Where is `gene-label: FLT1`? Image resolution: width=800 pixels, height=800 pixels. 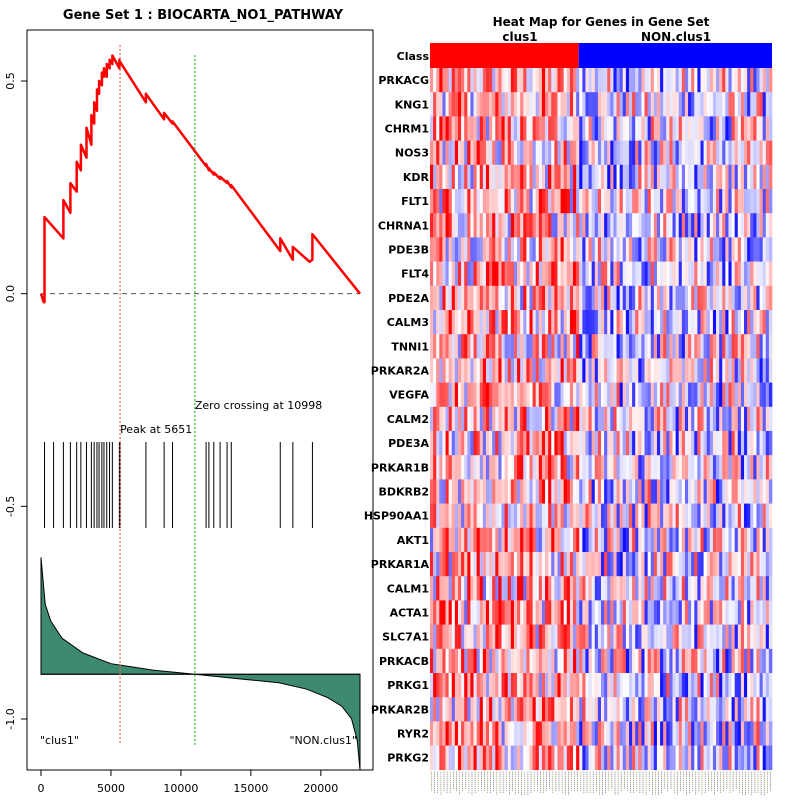 gene-label: FLT1 is located at coordinates (415, 201).